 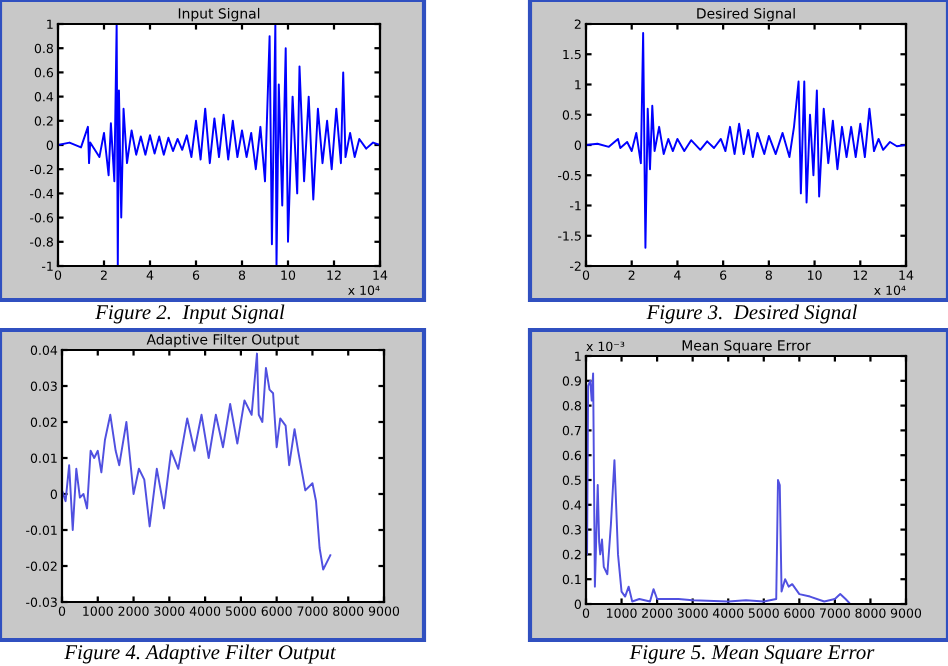 I want to click on caption: Figure 5. Mean Square Error, so click(x=752, y=654).